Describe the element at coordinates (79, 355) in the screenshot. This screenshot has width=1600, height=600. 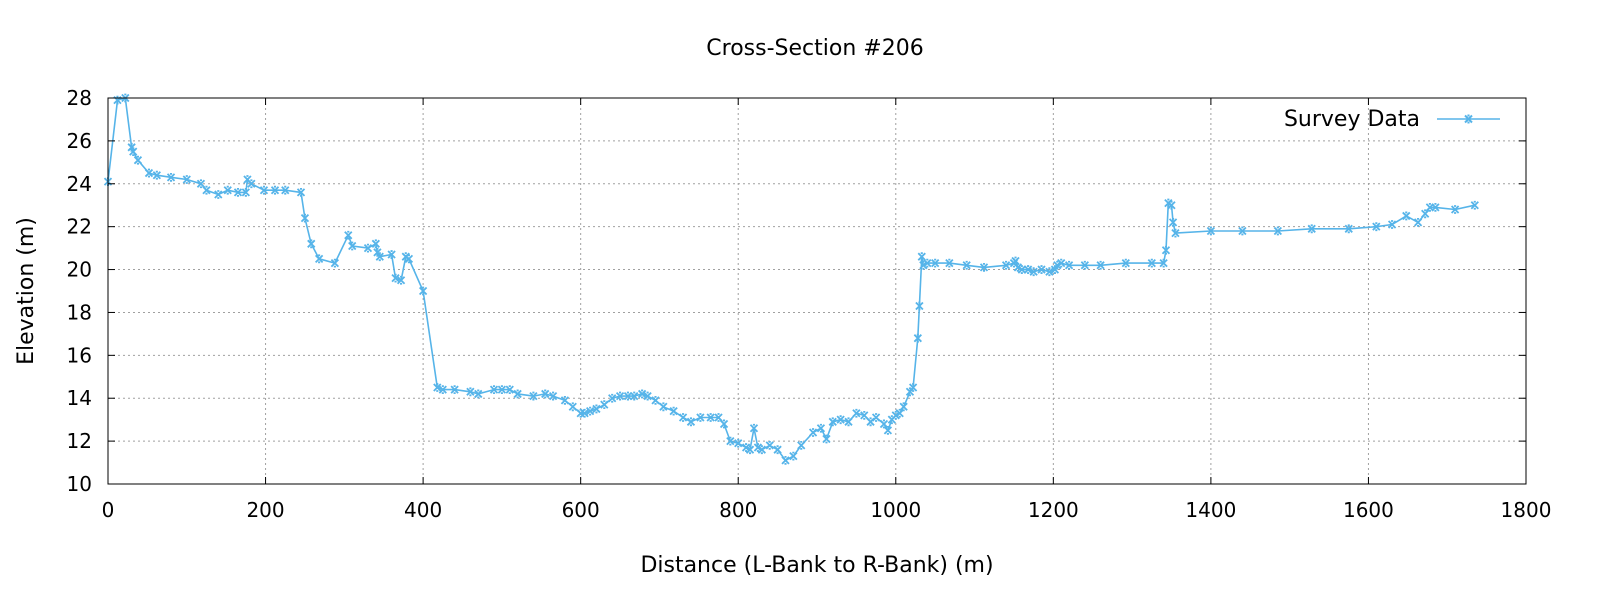
I see `y-tick-label: 16` at that location.